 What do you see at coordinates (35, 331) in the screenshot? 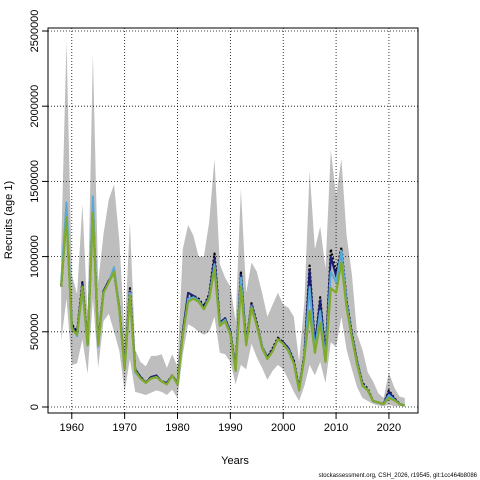
I see `y-tick-label-500000: 500000` at bounding box center [35, 331].